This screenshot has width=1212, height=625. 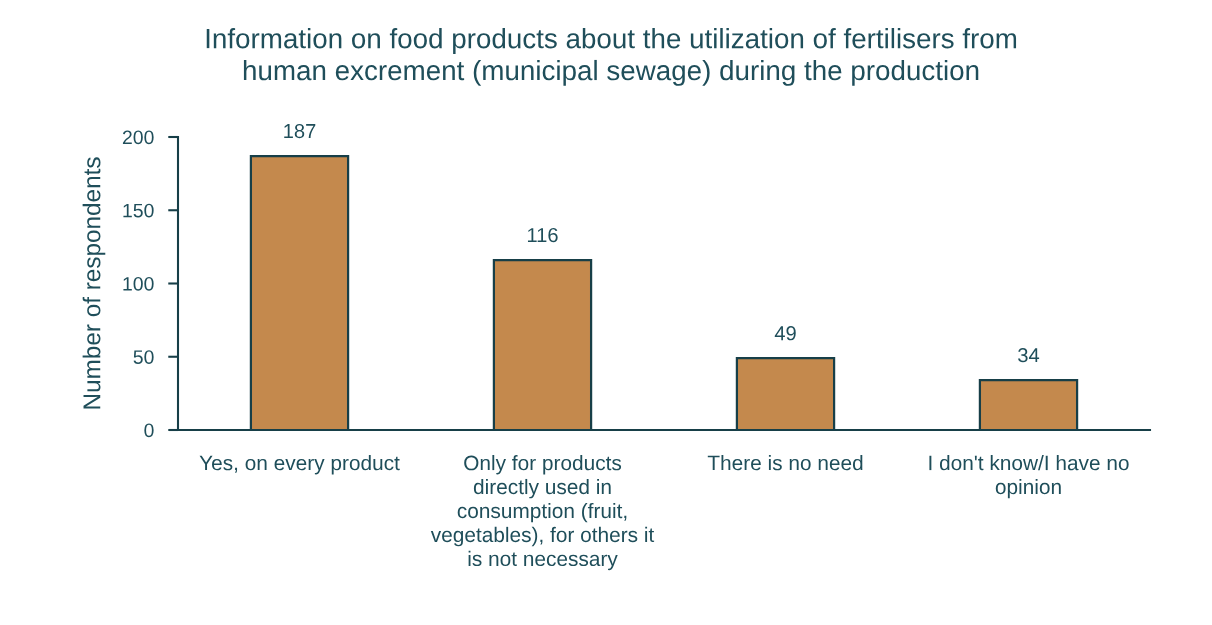 What do you see at coordinates (785, 463) in the screenshot?
I see `x-tick-label: There is no need` at bounding box center [785, 463].